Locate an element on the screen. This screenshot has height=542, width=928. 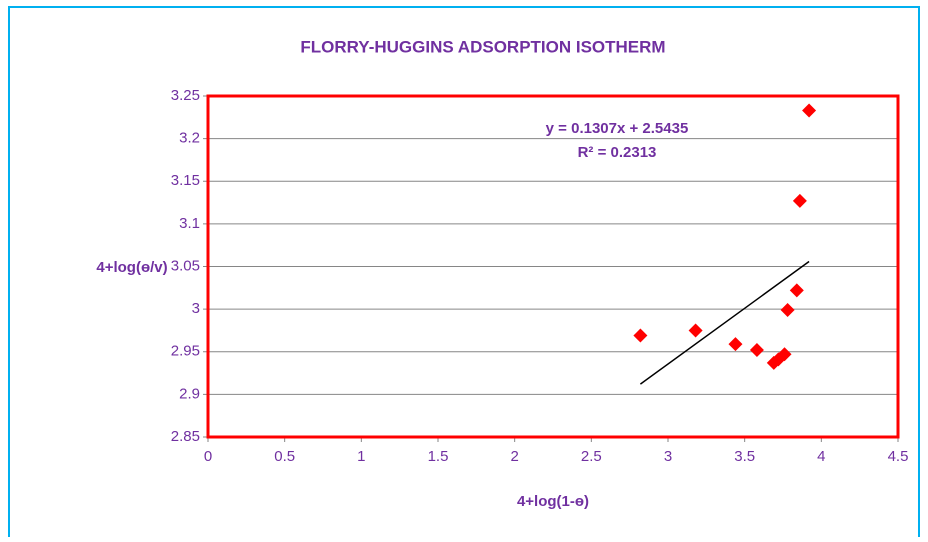
y-tick-label: 3.25 is located at coordinates (185, 95).